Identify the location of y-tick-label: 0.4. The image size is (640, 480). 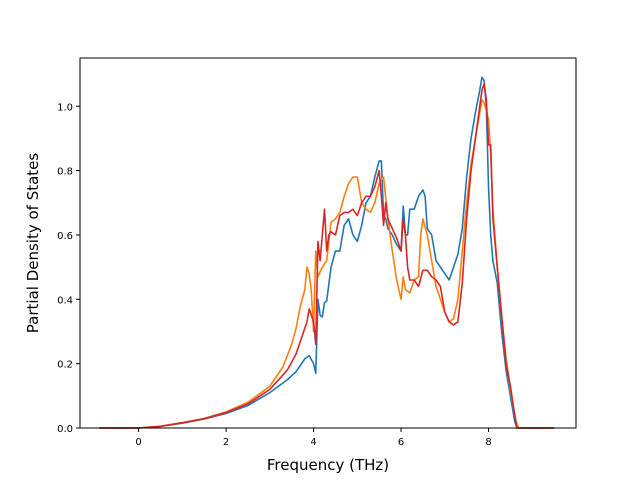
(65, 300).